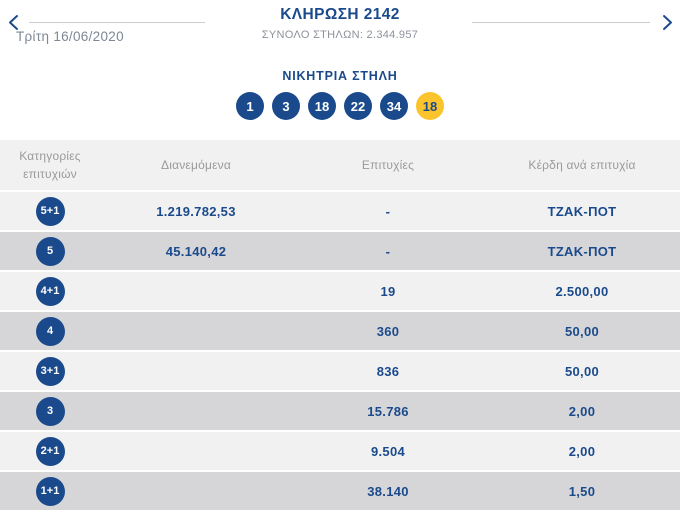 The height and width of the screenshot is (514, 680). Describe the element at coordinates (117, 22) in the screenshot. I see `header-divider-left` at that location.